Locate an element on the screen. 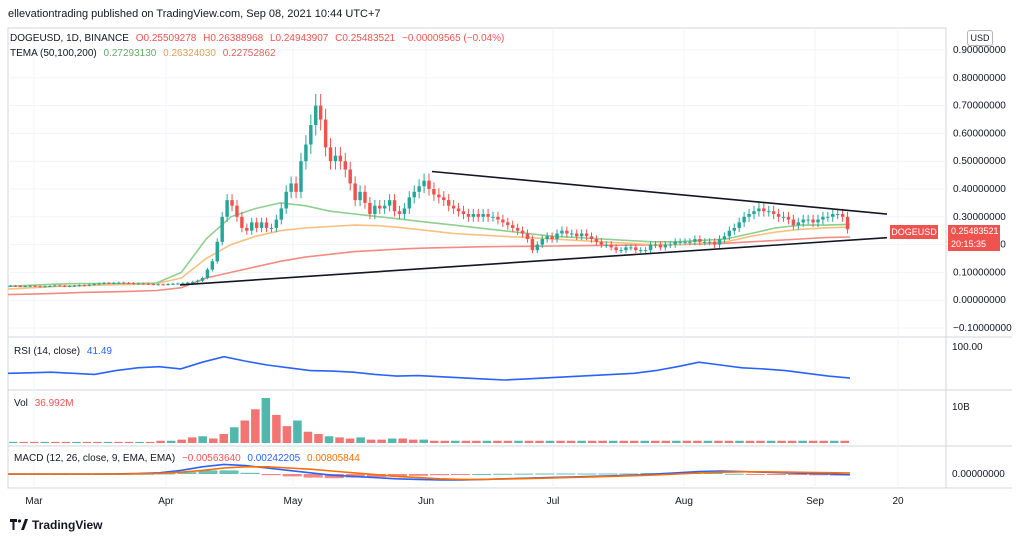  ohlc-open: O0.25509278 is located at coordinates (166, 38).